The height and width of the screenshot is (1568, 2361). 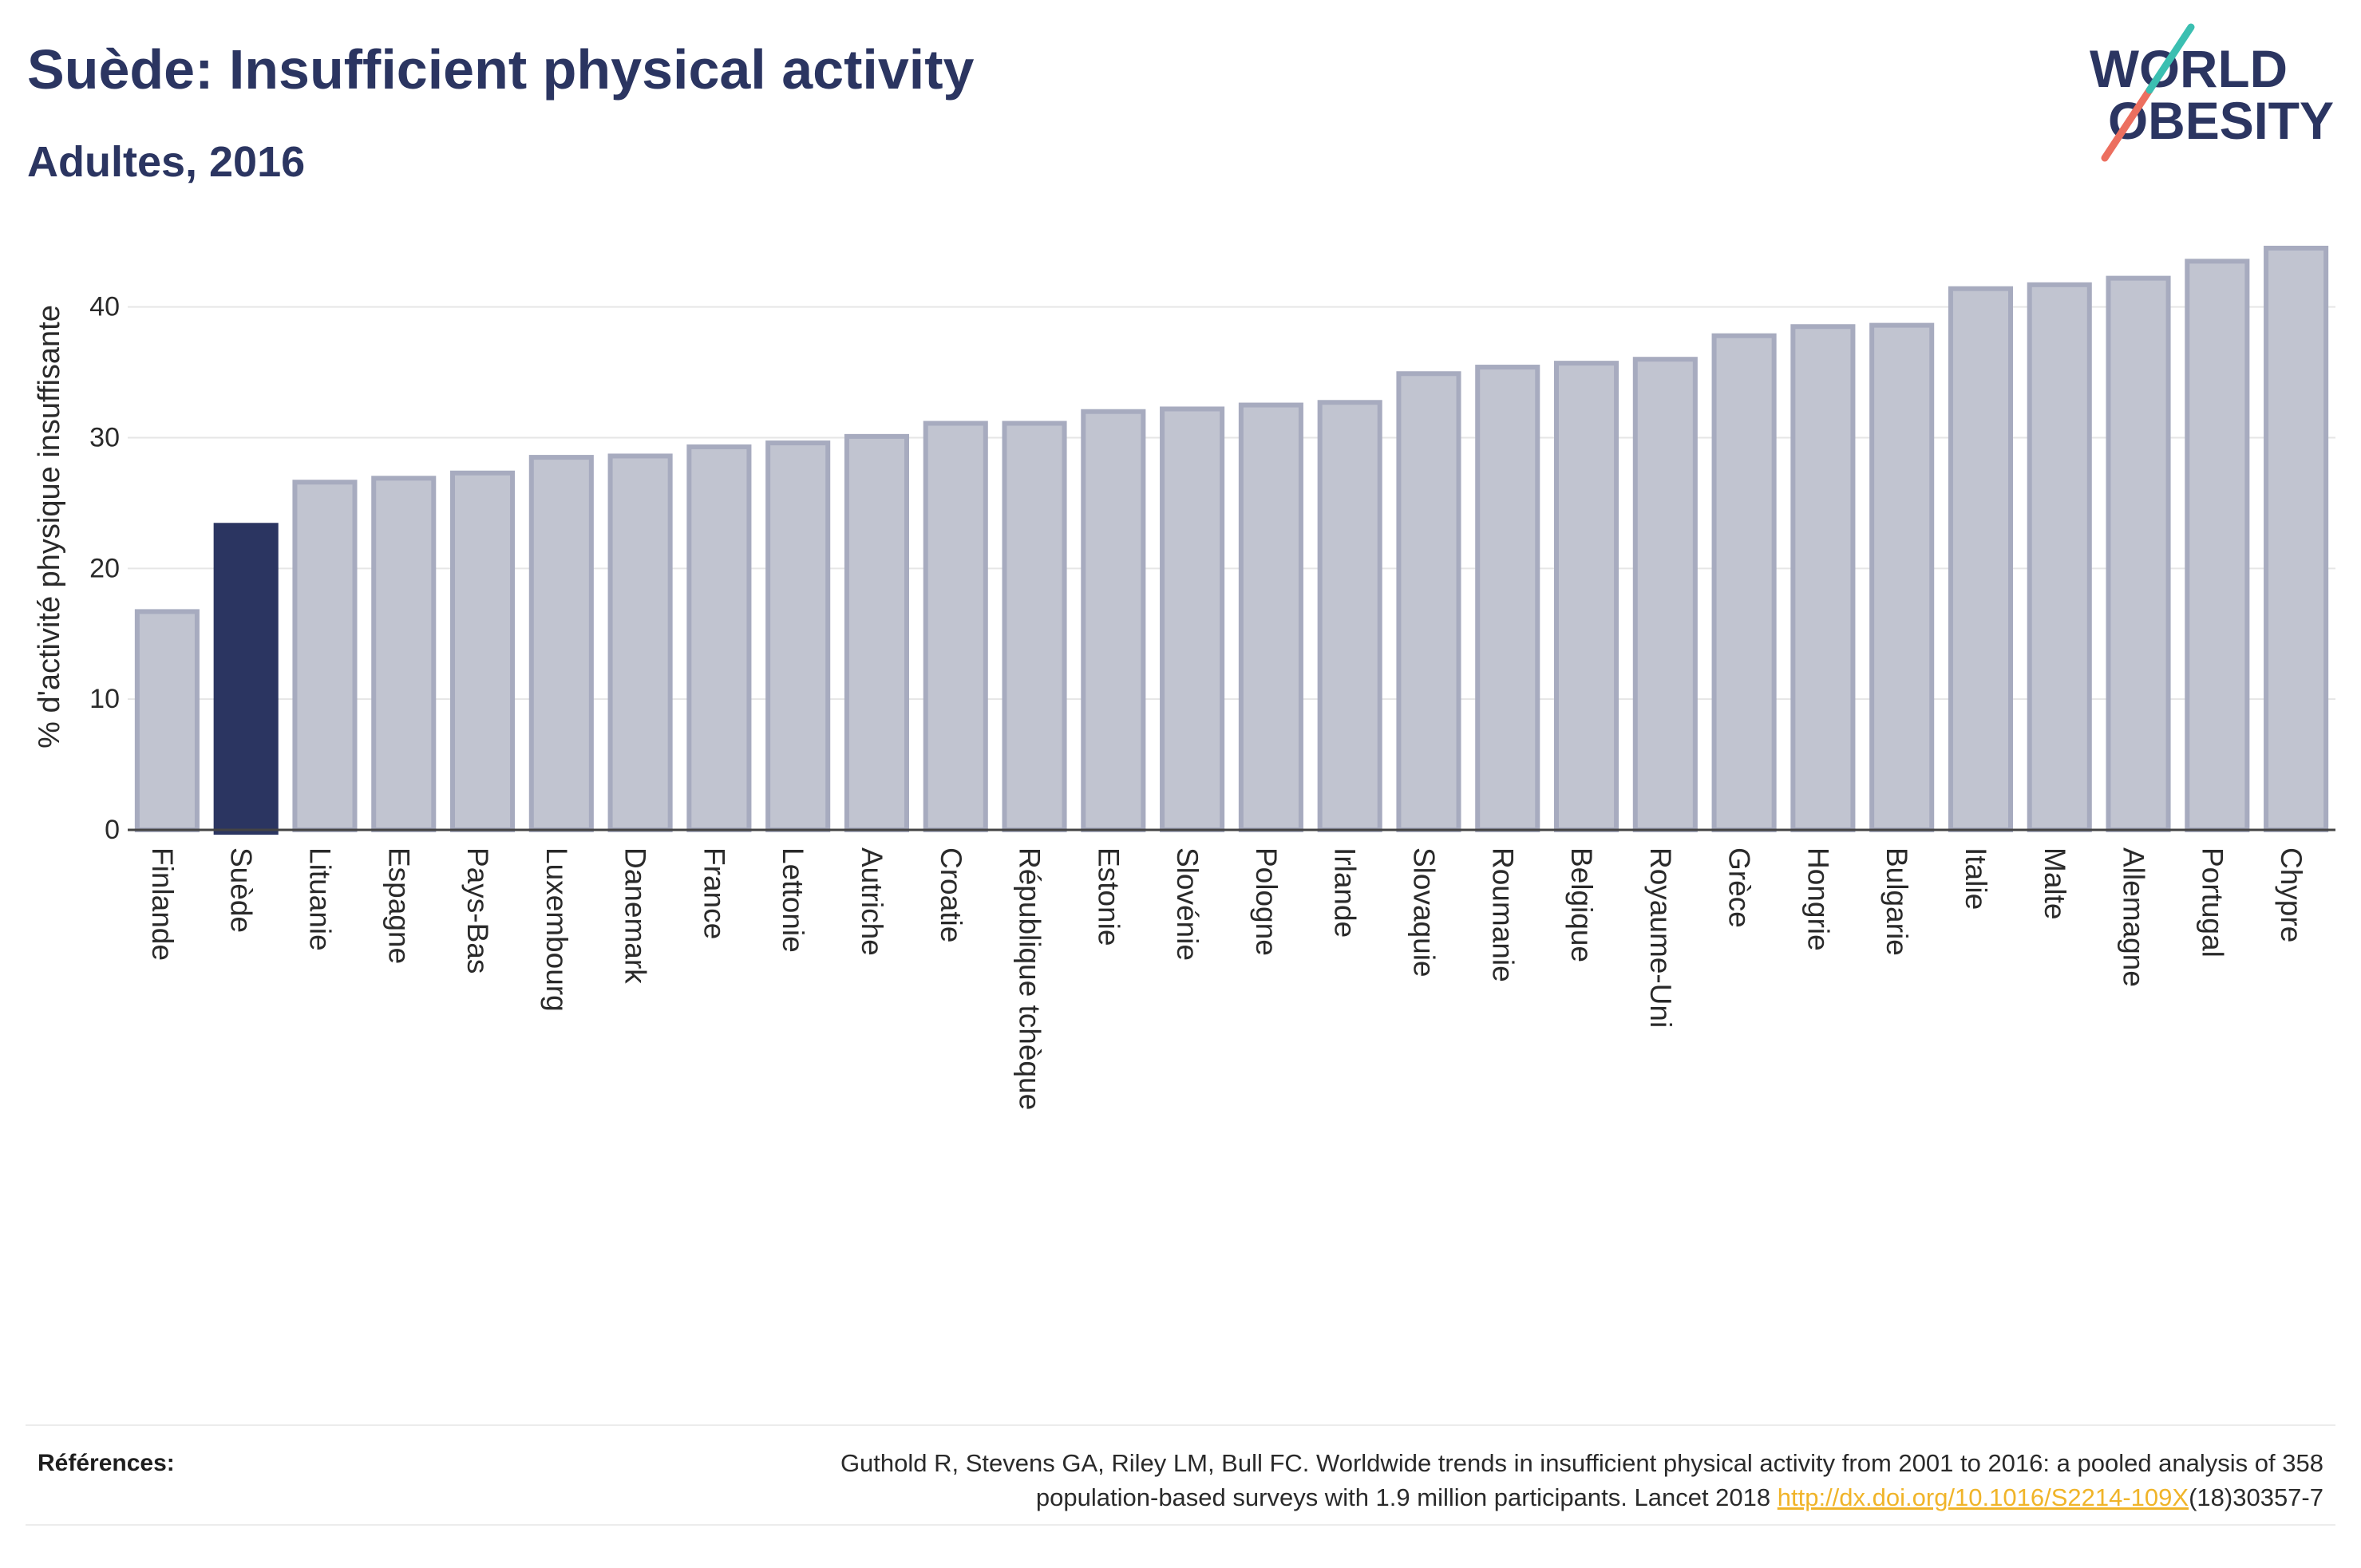 What do you see at coordinates (1266, 901) in the screenshot?
I see `x-tick-label: Pologne` at bounding box center [1266, 901].